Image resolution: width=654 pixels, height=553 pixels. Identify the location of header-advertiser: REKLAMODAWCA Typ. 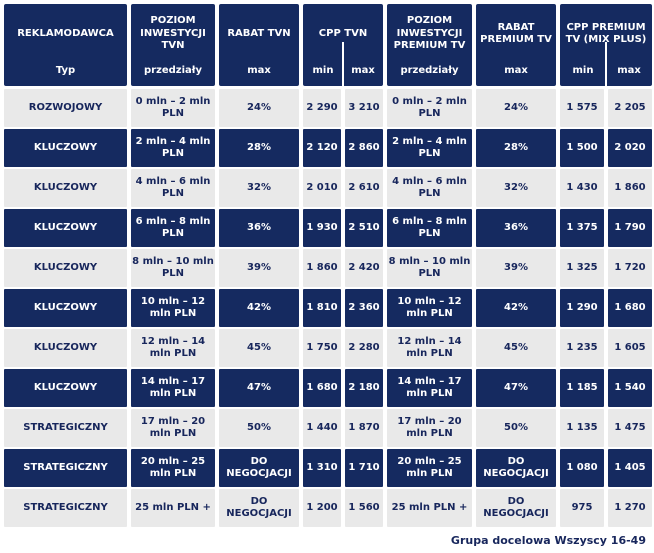
(65, 45).